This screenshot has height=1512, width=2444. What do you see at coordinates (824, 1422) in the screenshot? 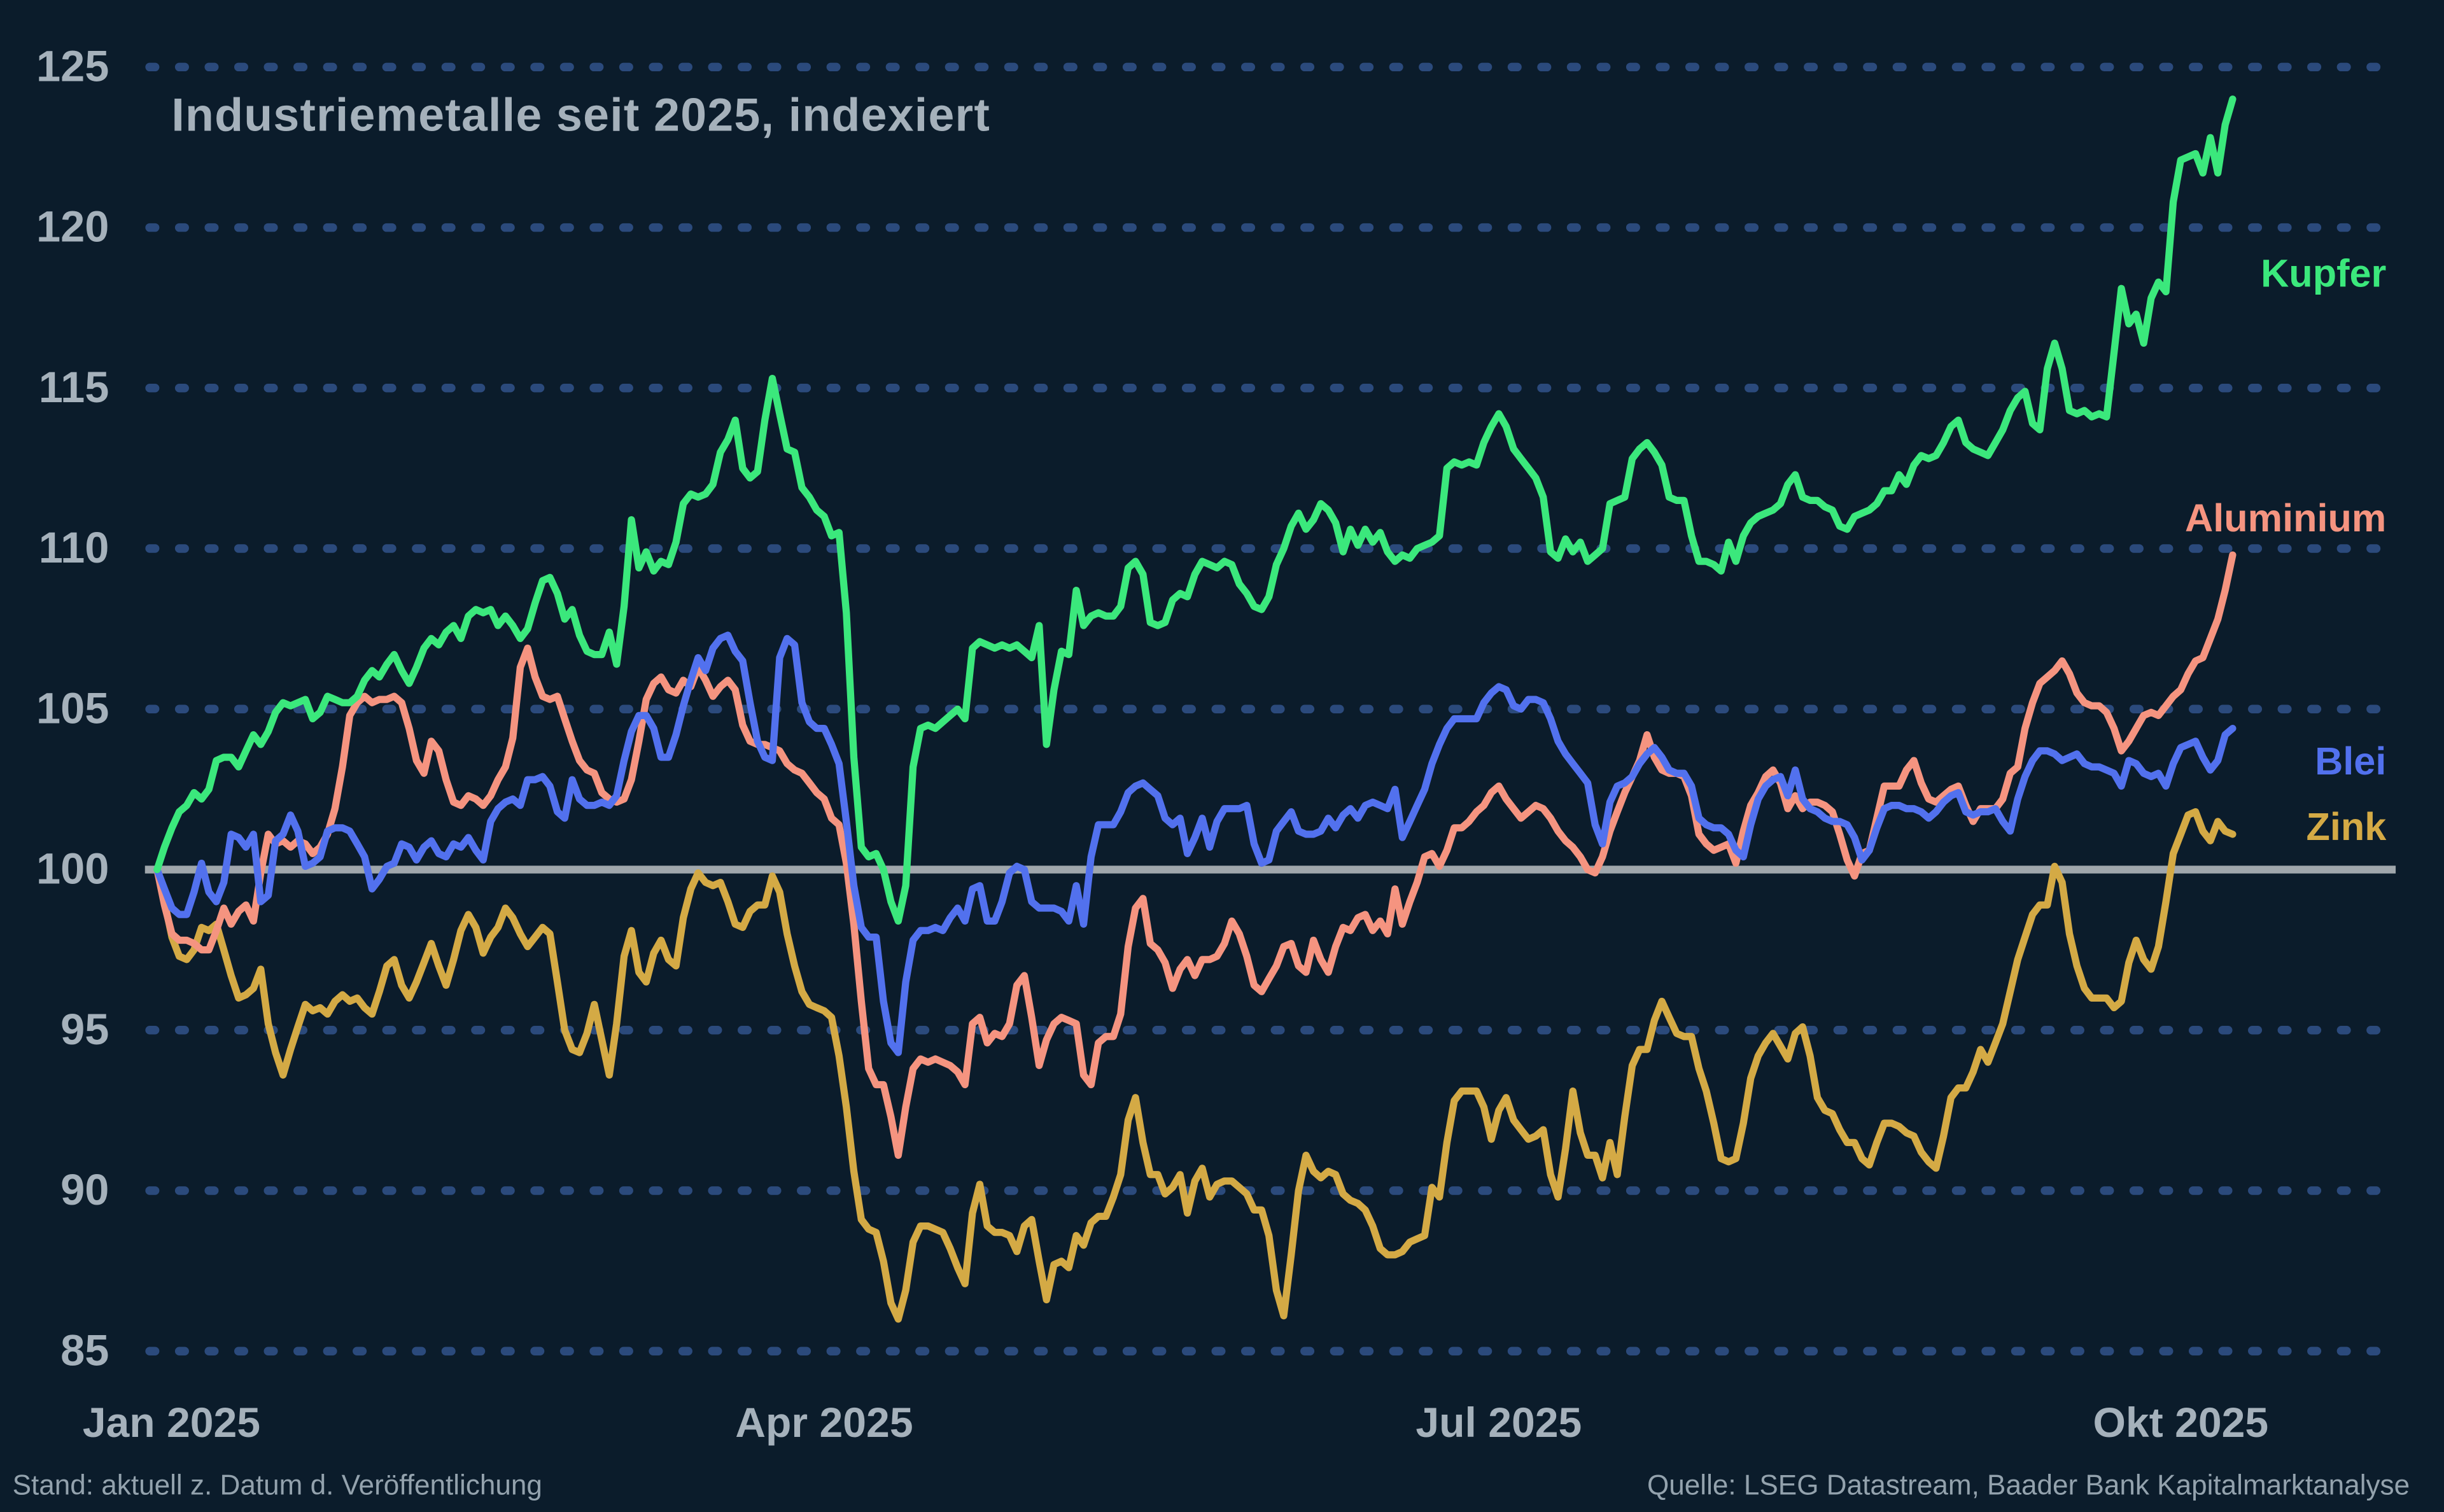
I see `svg-text: Apr 2025` at bounding box center [824, 1422].